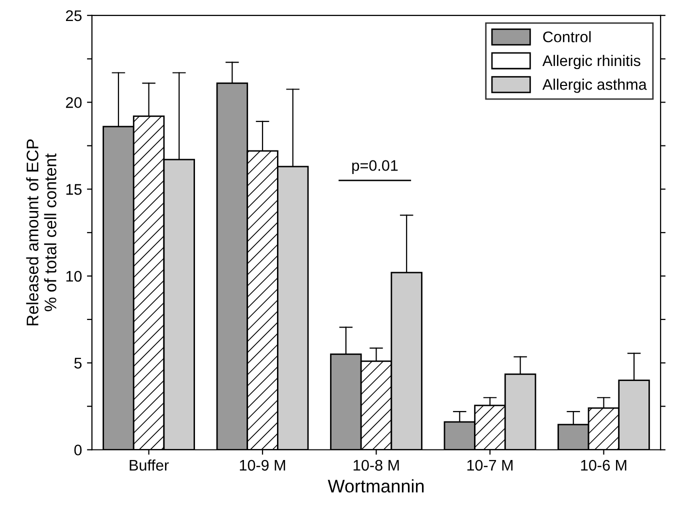 The width and height of the screenshot is (681, 514). I want to click on y-tick-label: 0, so click(78, 450).